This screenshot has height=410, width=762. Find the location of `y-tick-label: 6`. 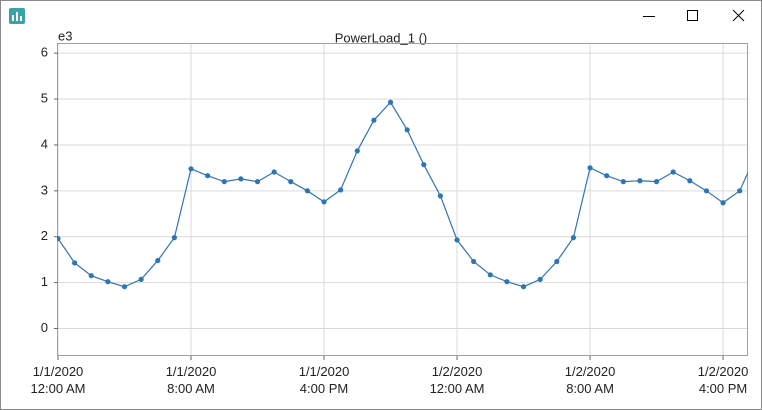

y-tick-label: 6 is located at coordinates (44, 52).